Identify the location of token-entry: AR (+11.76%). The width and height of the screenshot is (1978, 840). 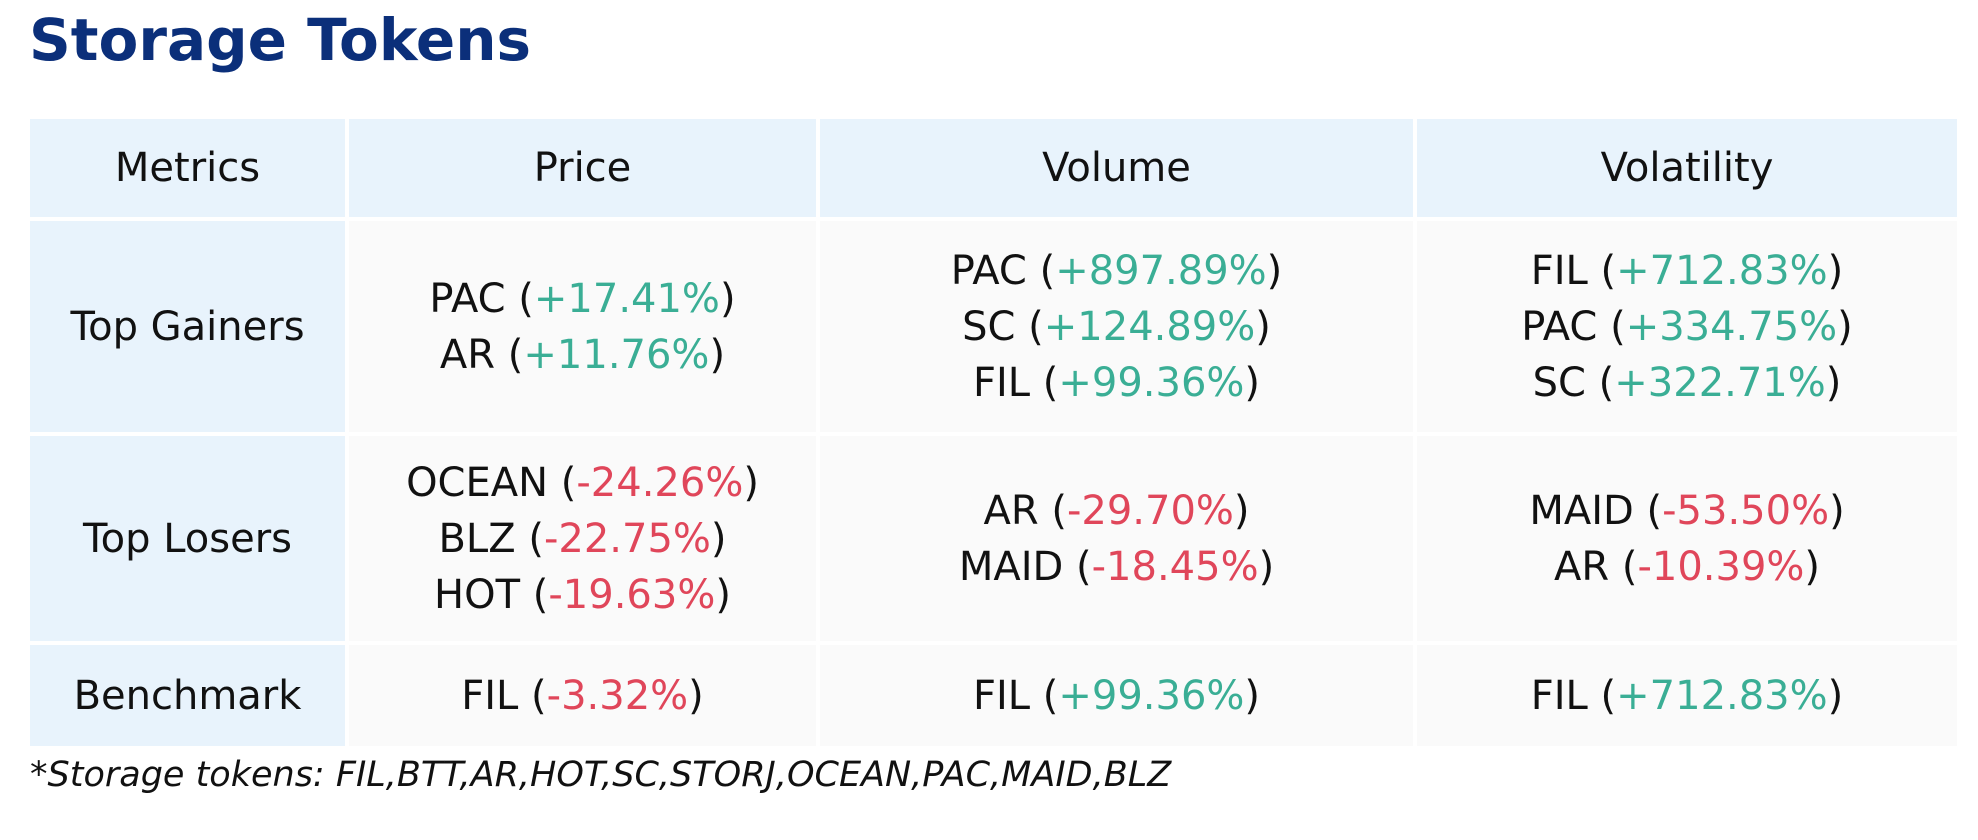
(582, 355).